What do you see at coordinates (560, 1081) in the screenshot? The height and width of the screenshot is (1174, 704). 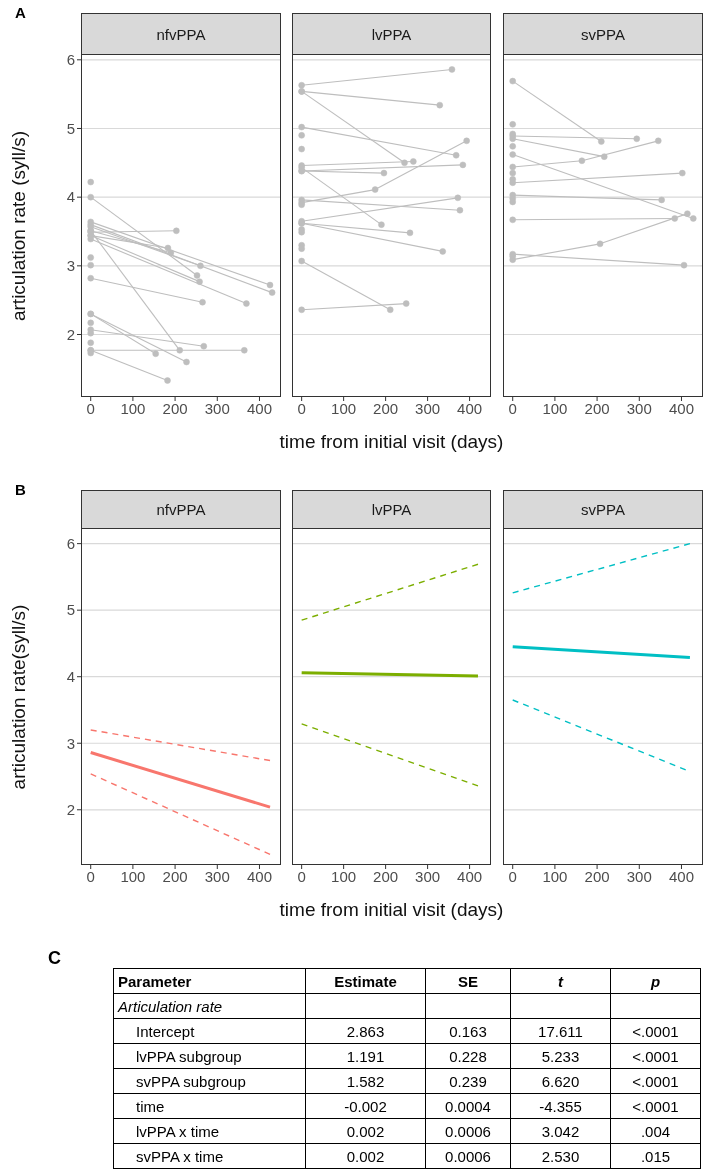 I see `text: 6.620` at bounding box center [560, 1081].